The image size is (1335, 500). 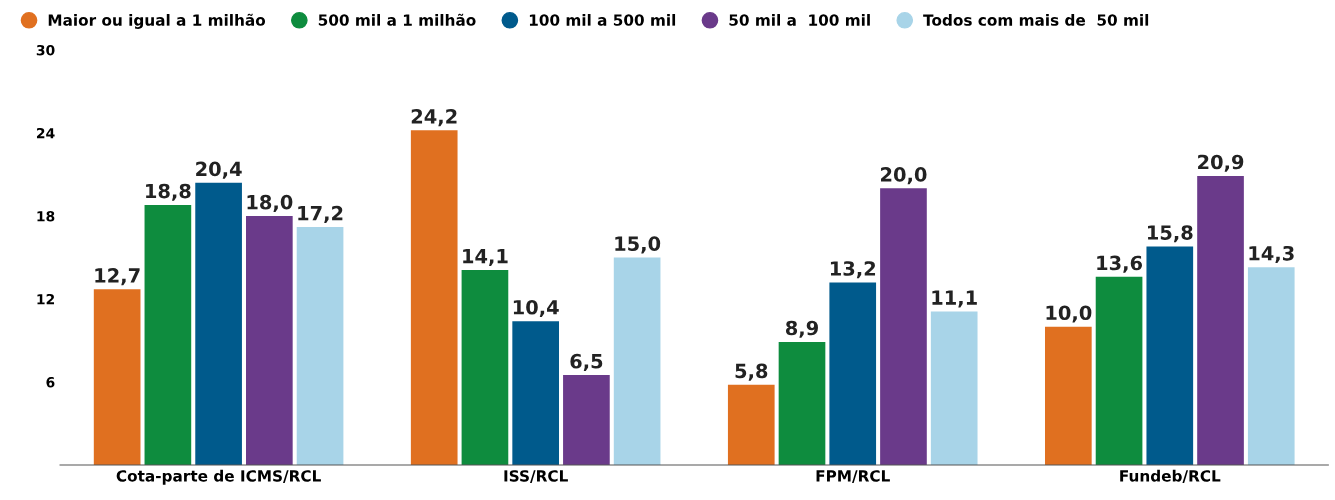 I want to click on data-label: 10,4, so click(x=536, y=308).